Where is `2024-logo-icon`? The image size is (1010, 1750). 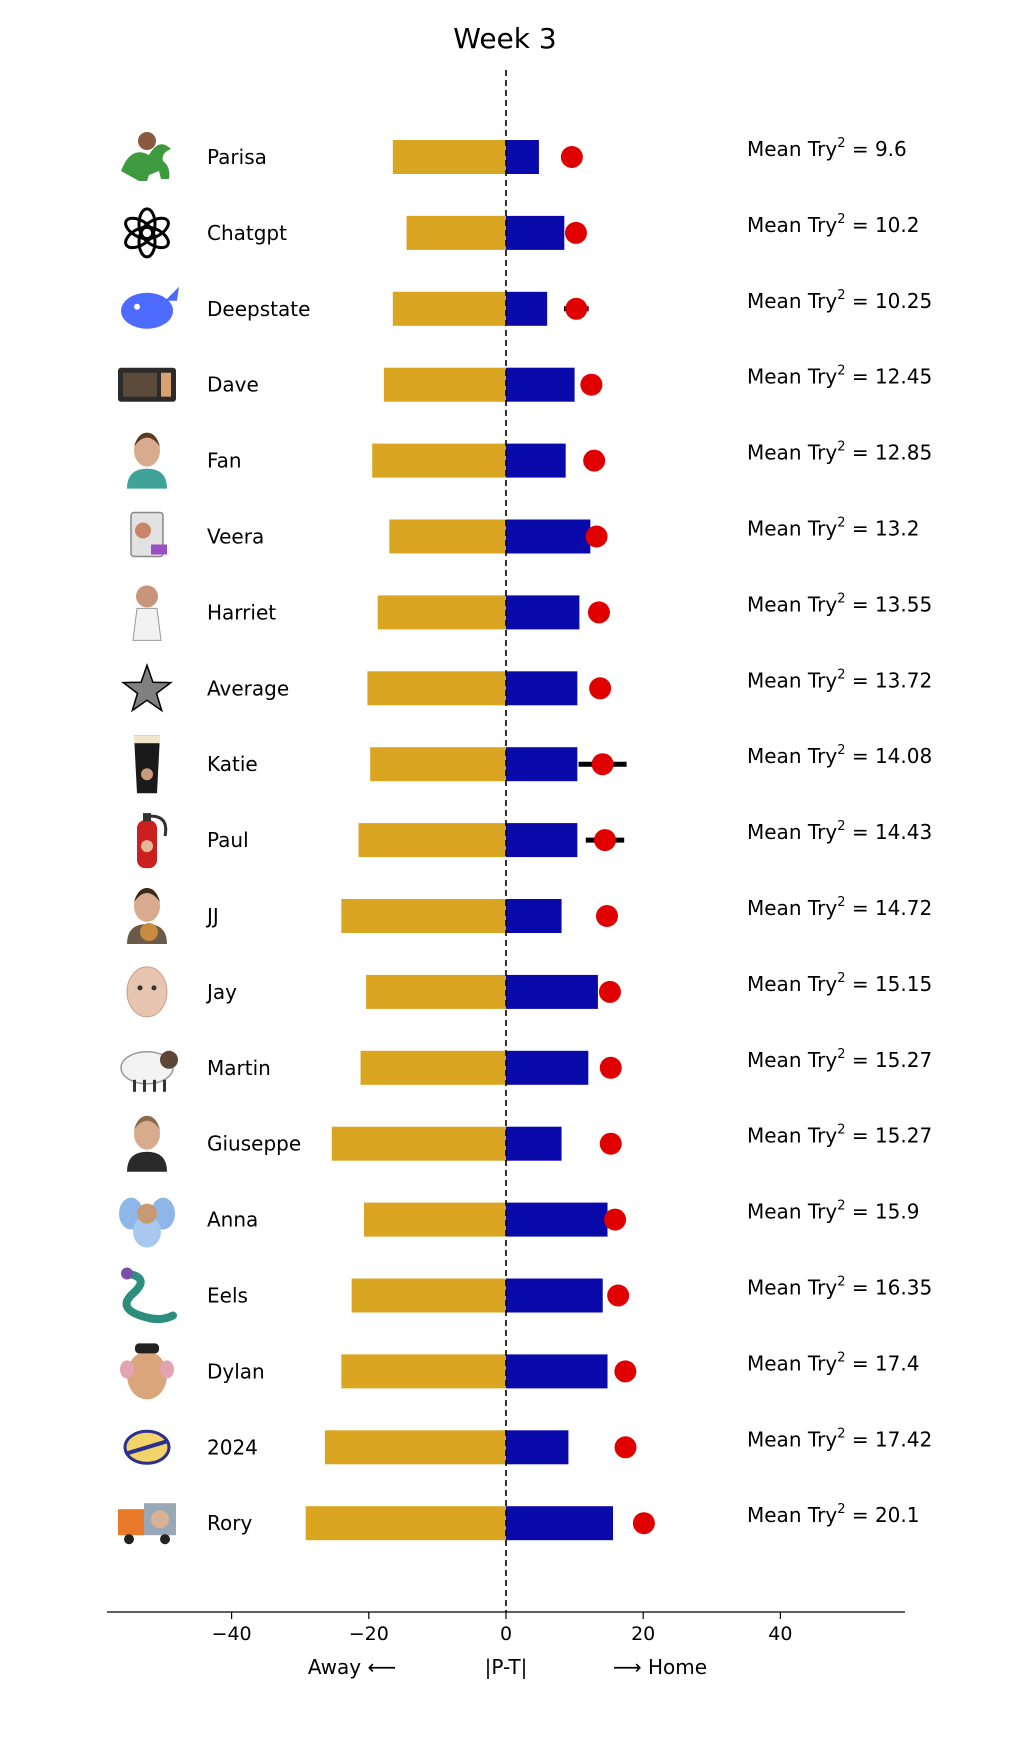 2024-logo-icon is located at coordinates (147, 1447).